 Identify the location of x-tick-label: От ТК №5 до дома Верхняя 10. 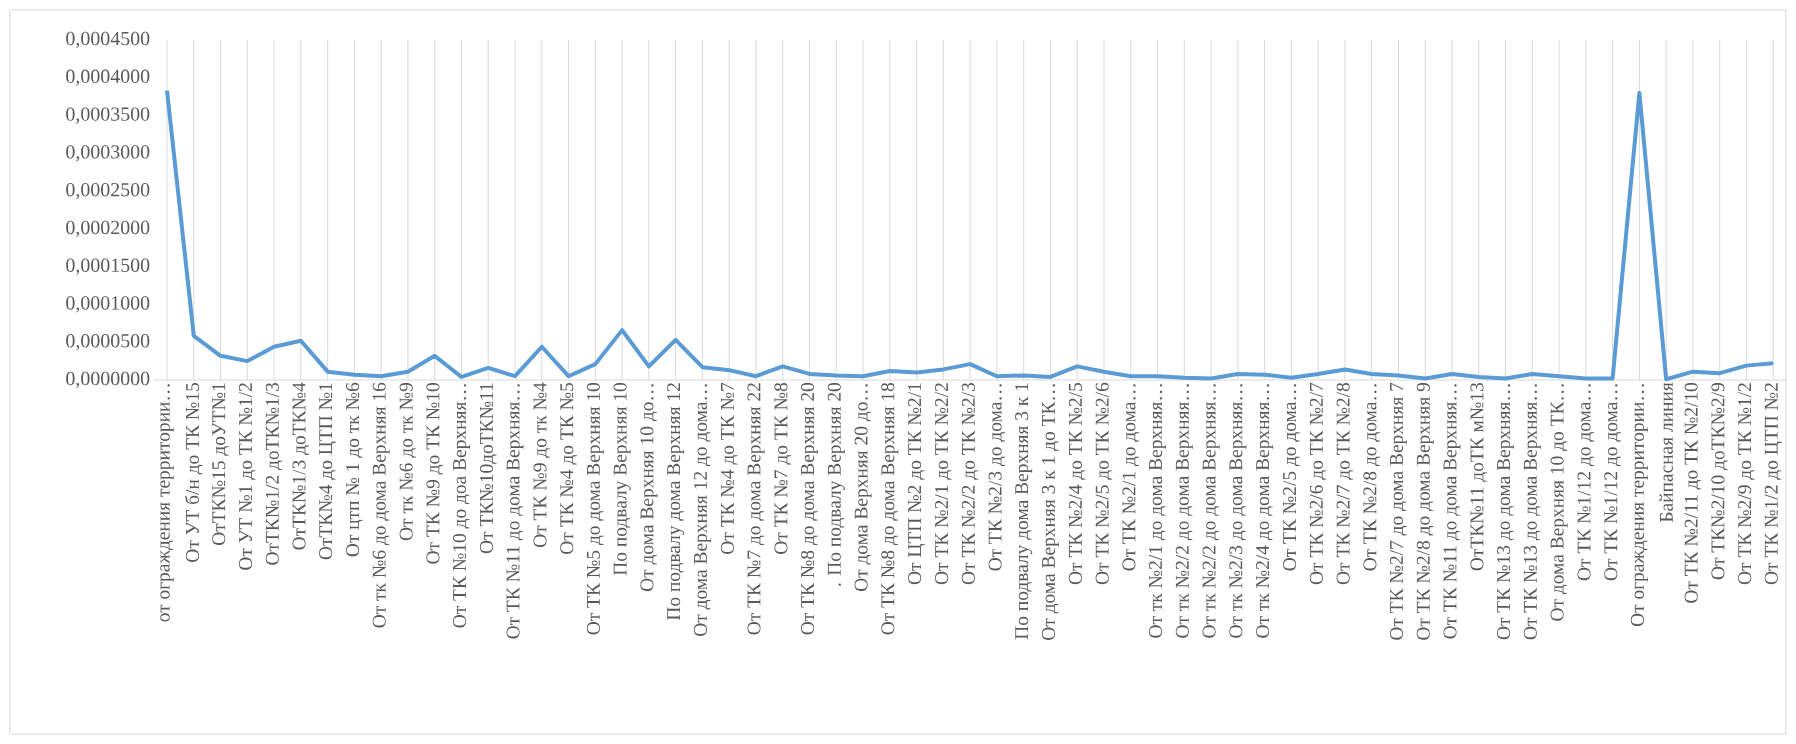
(595, 508).